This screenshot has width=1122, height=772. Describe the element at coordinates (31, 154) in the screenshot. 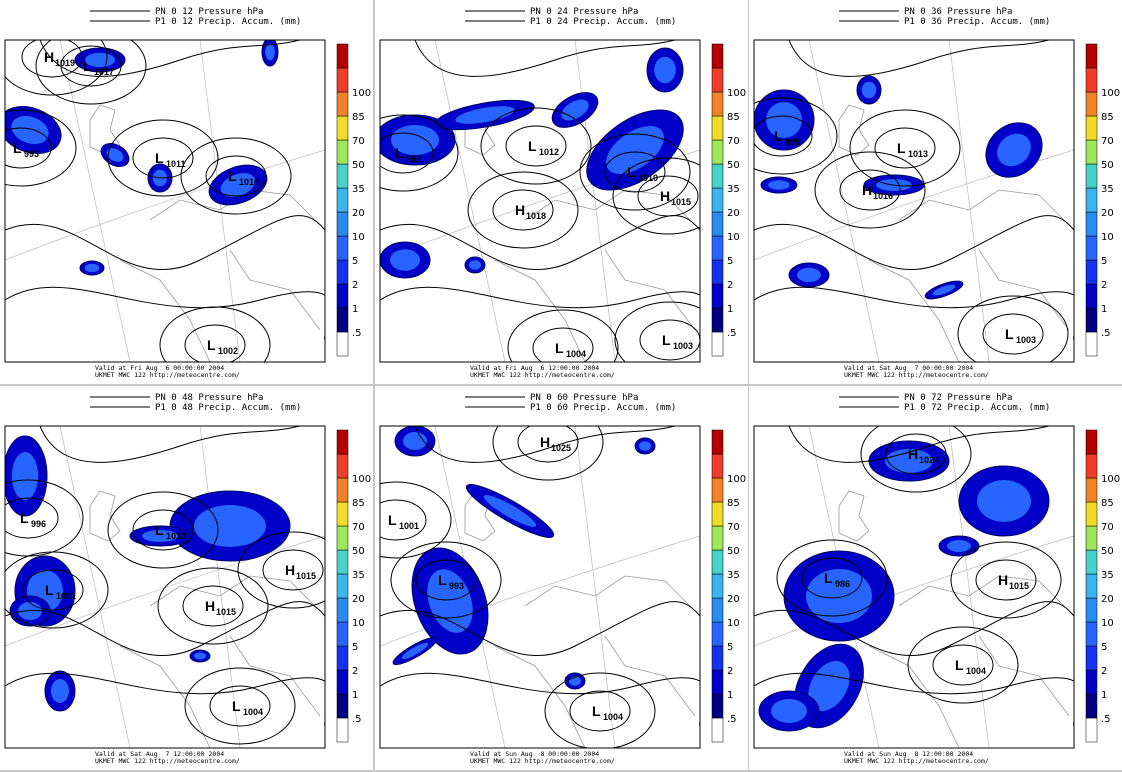

I see `pressure-center-value: 993` at that location.